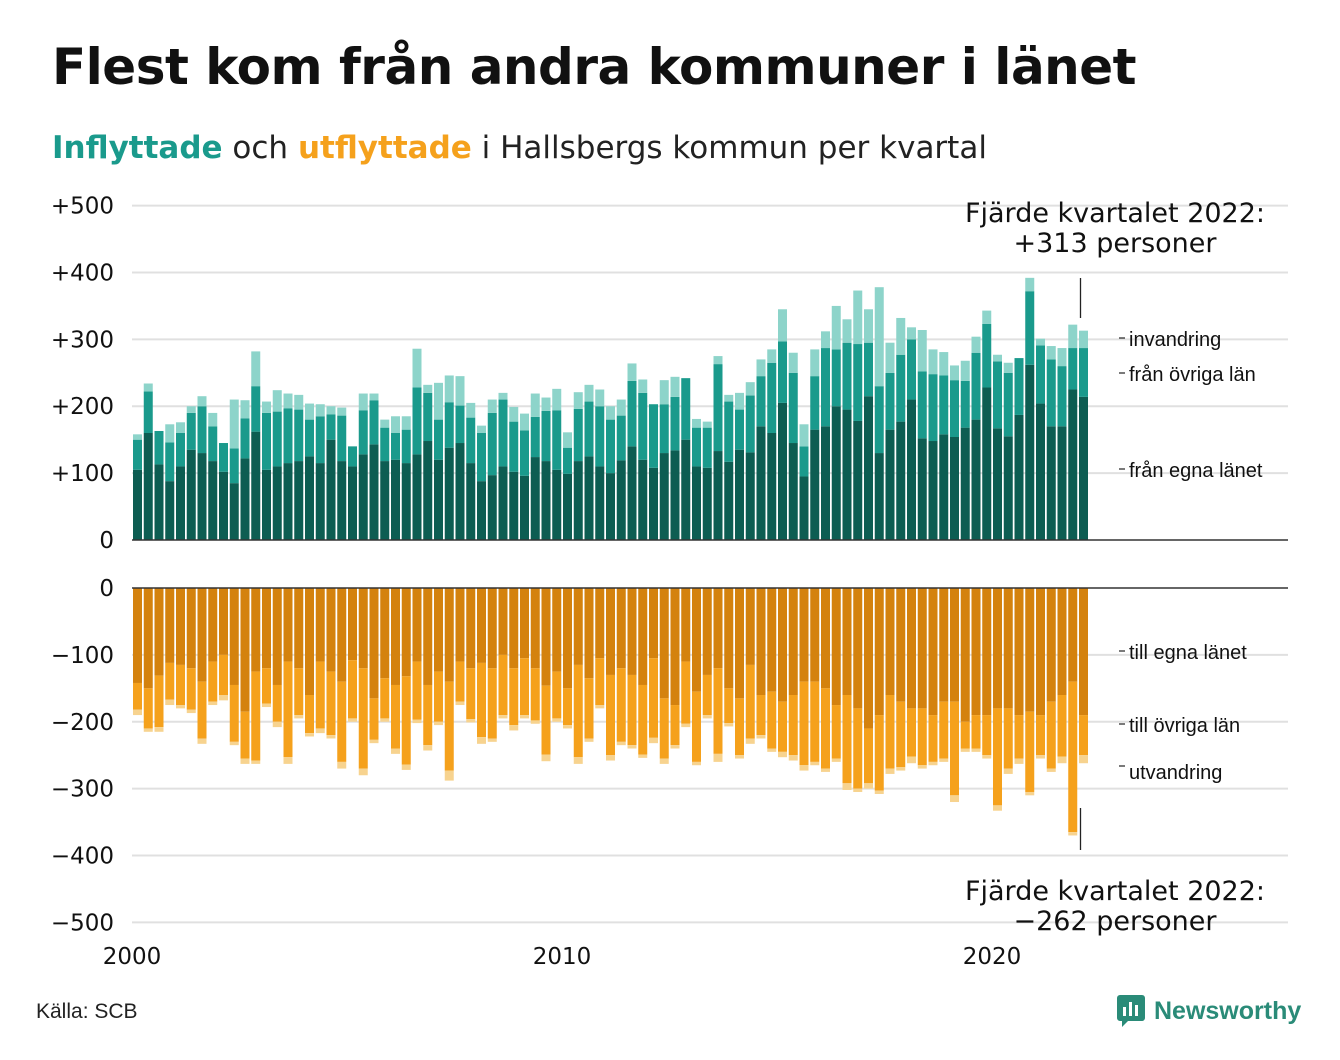 The image size is (1340, 1060). Describe the element at coordinates (562, 957) in the screenshot. I see `x-tick-label: 2010` at that location.